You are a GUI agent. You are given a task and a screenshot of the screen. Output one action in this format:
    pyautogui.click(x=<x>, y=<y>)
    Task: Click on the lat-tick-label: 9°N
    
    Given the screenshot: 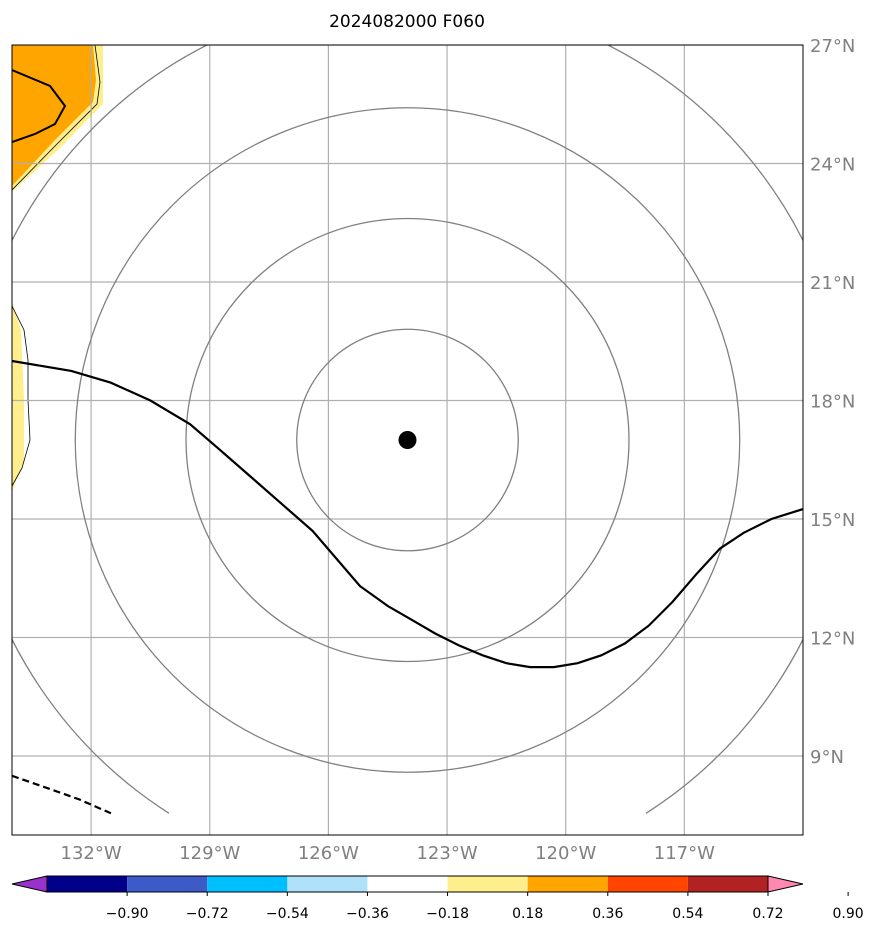 What is the action you would take?
    pyautogui.click(x=827, y=757)
    